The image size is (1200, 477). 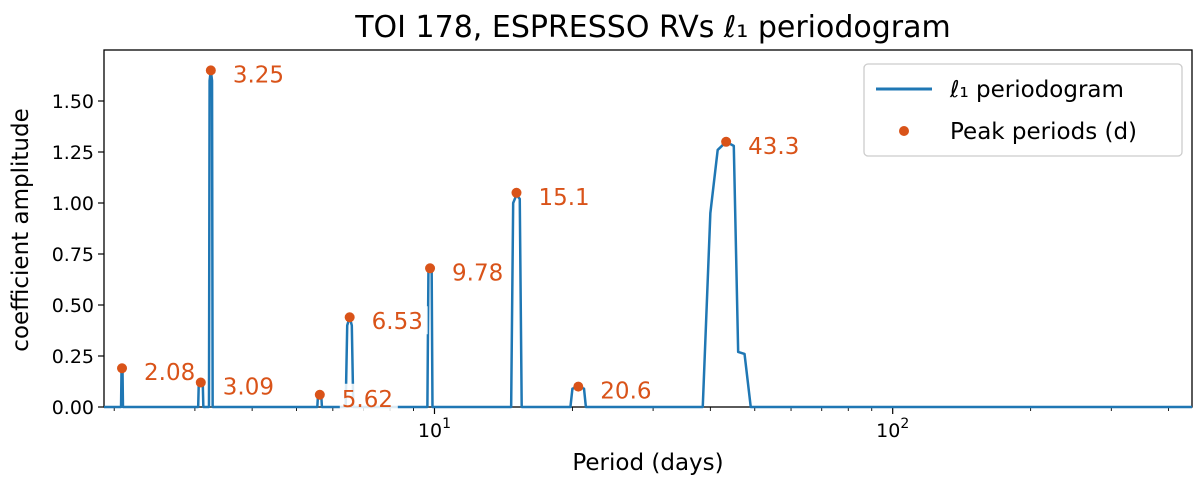 I want to click on legend-label-peaks: Peak periods (d), so click(x=1043, y=132).